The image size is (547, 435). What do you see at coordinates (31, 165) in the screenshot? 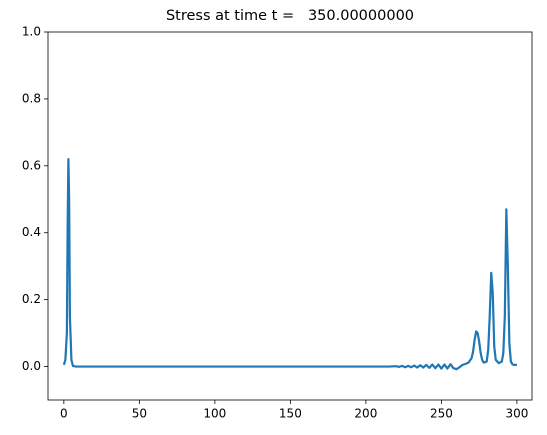
I see `y-tick-label: 0.6` at bounding box center [31, 165].